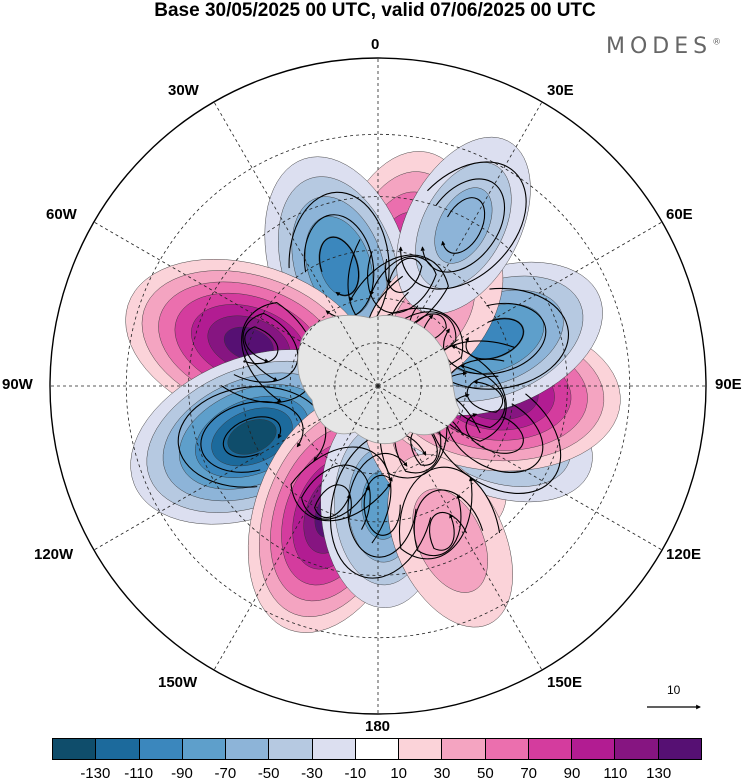 The width and height of the screenshot is (750, 783). I want to click on antarctica-landmass, so click(379, 379).